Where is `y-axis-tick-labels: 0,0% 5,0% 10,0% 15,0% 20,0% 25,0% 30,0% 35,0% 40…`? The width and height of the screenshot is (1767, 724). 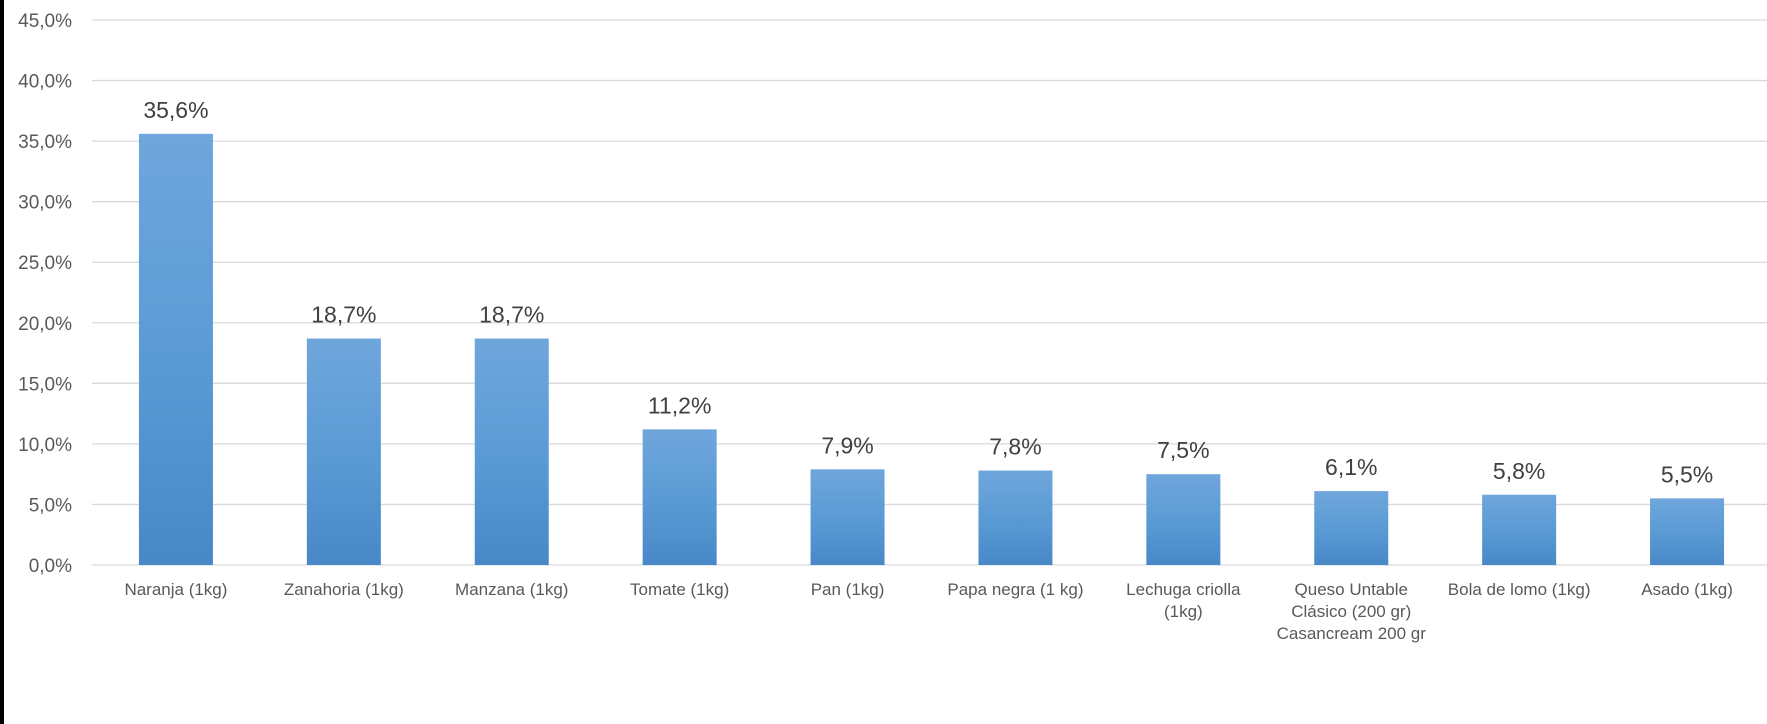 y-axis-tick-labels: 0,0% 5,0% 10,0% 15,0% 20,0% 25,0% 30,0% 35,0% 40… is located at coordinates (45, 294).